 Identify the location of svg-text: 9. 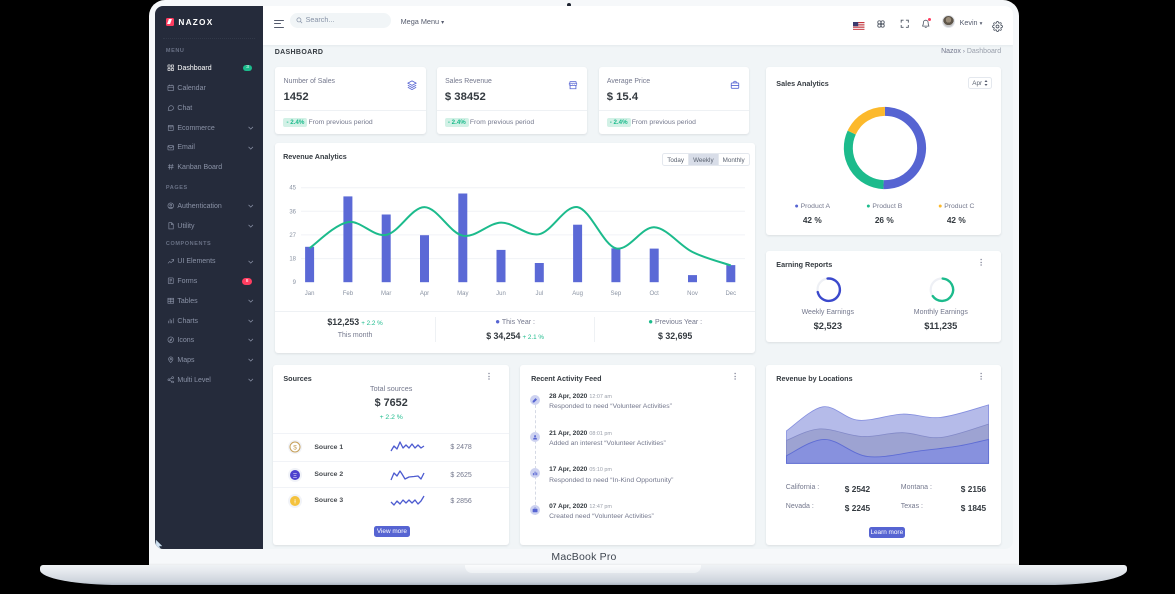
(295, 283).